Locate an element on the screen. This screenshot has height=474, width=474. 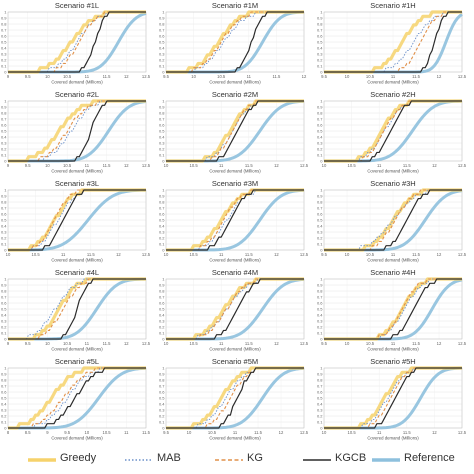
panel-title: Scenario #2H is located at coordinates (392, 94).